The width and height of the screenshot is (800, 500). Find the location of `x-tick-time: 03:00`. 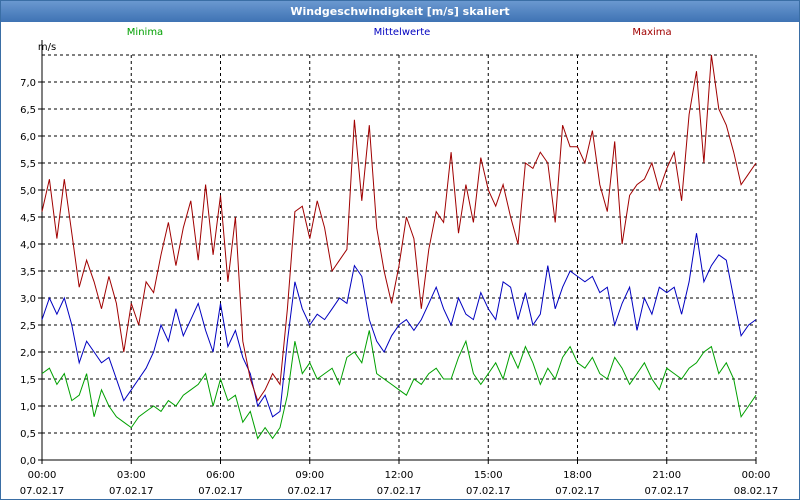

x-tick-time: 03:00 is located at coordinates (131, 475).